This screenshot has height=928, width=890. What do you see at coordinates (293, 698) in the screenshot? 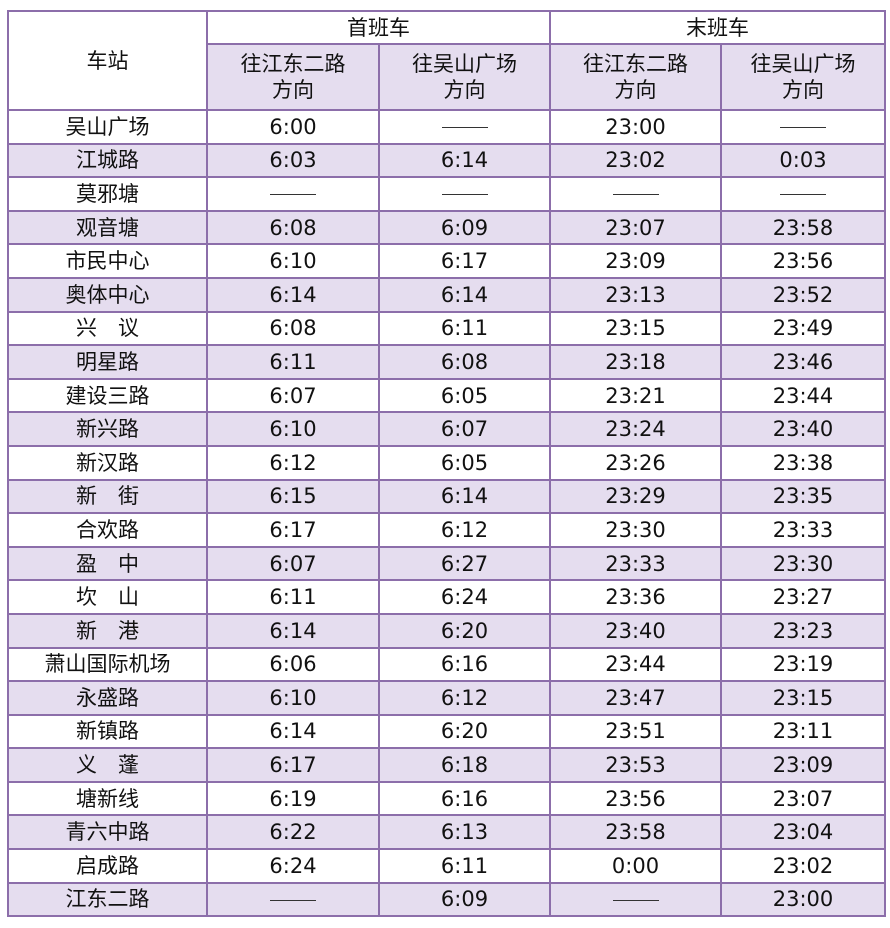
I see `first-to-jiangdong-cell: 6:10` at bounding box center [293, 698].